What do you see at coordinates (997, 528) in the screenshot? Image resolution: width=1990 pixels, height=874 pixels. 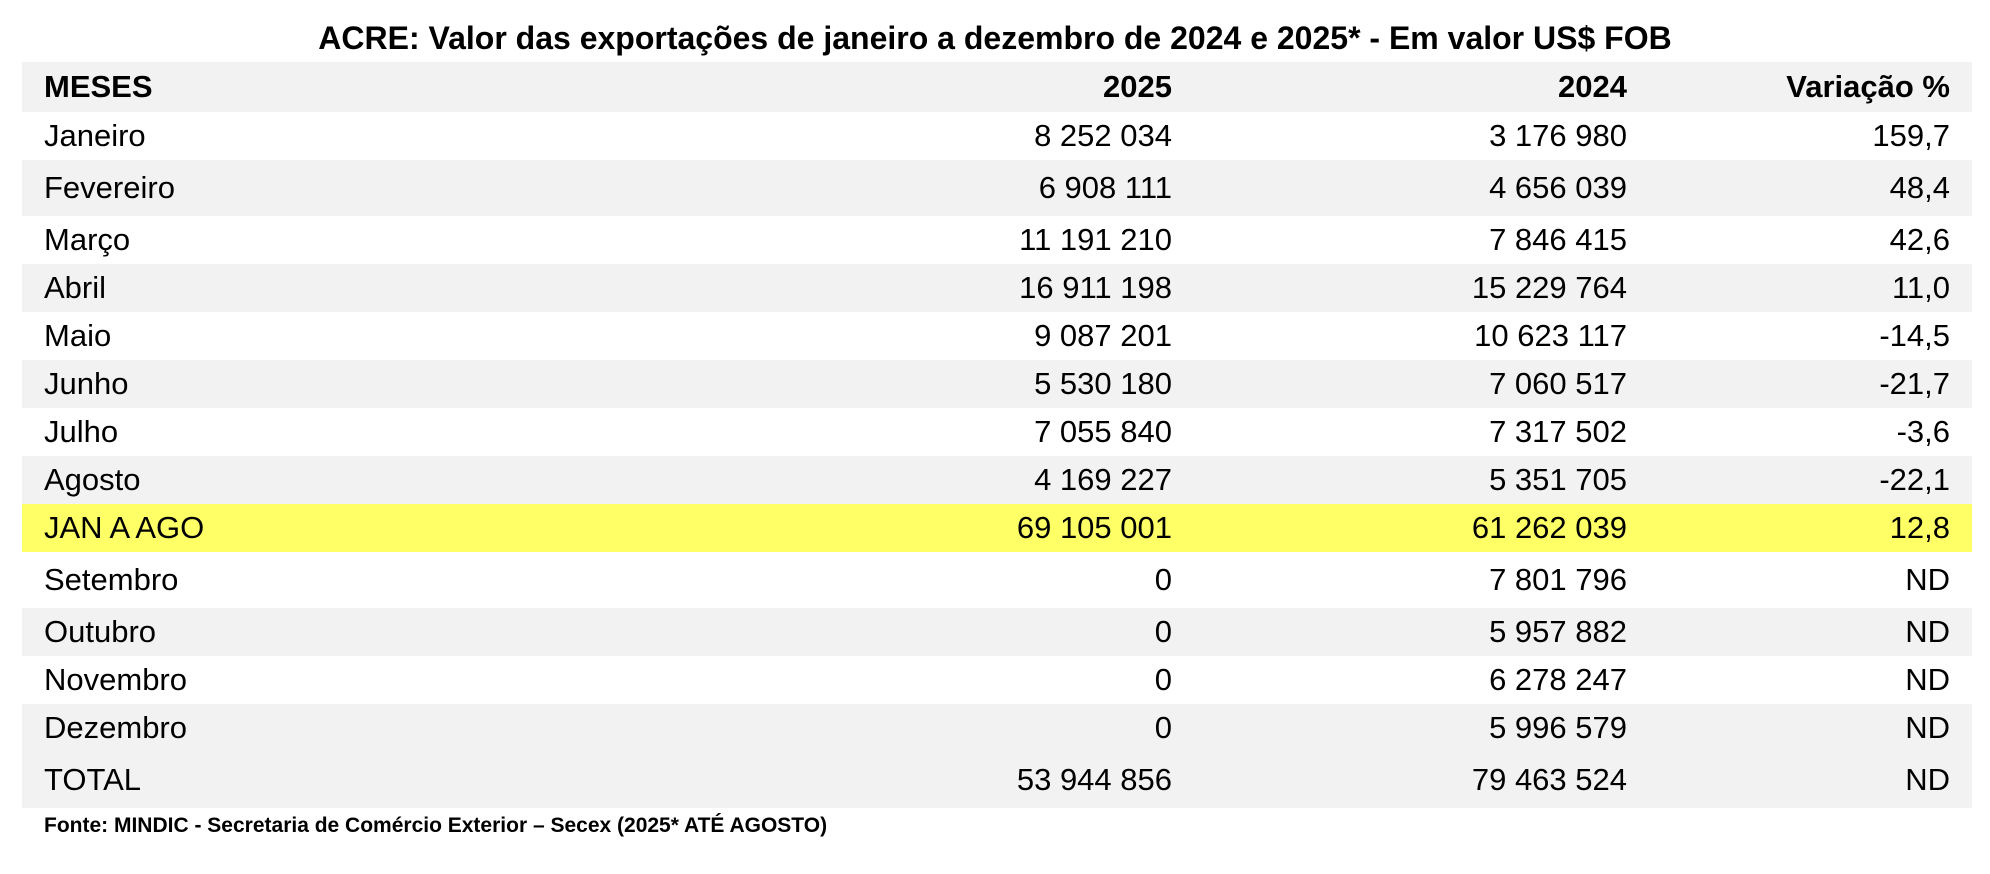 I see `table-row-jan-a-ago: JAN A AGO 69 105 001 61 262 039 12,8` at bounding box center [997, 528].